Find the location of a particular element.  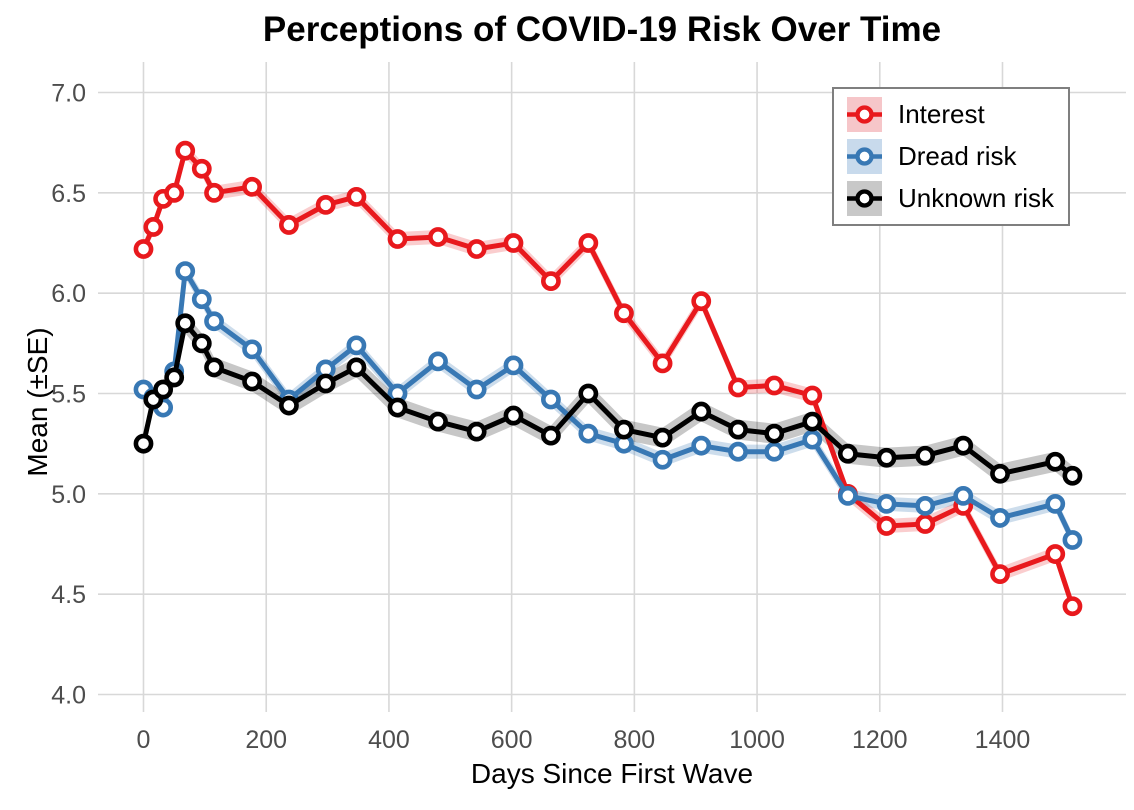

chart-title: Perceptions of COVID-19 Risk Over Time is located at coordinates (602, 29).